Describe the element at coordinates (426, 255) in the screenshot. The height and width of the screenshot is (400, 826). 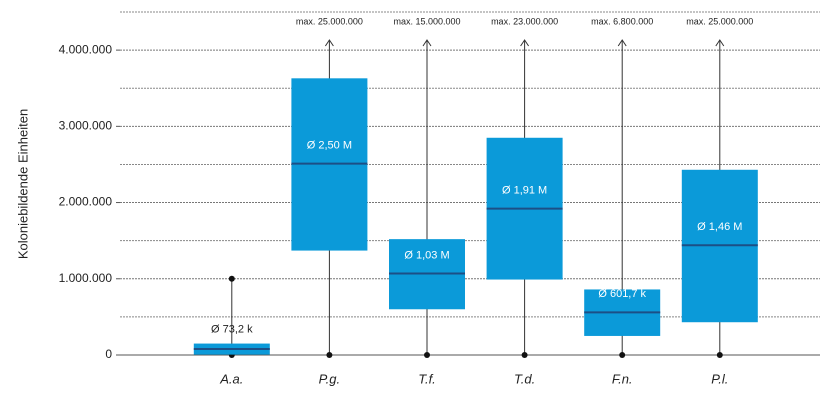
I see `mean-label: Ø 1,03 M` at that location.